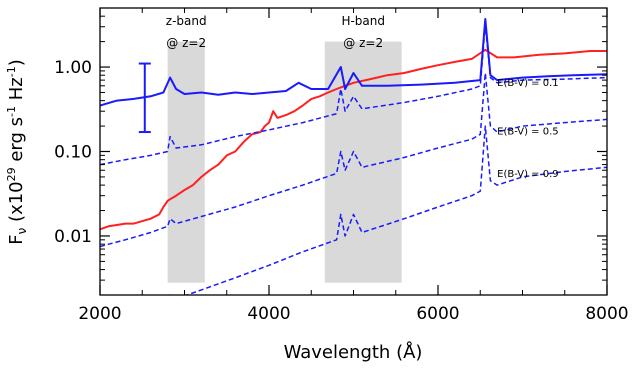 This screenshot has width=634, height=374. I want to click on y-axis-title-exp29: 29, so click(11, 174).